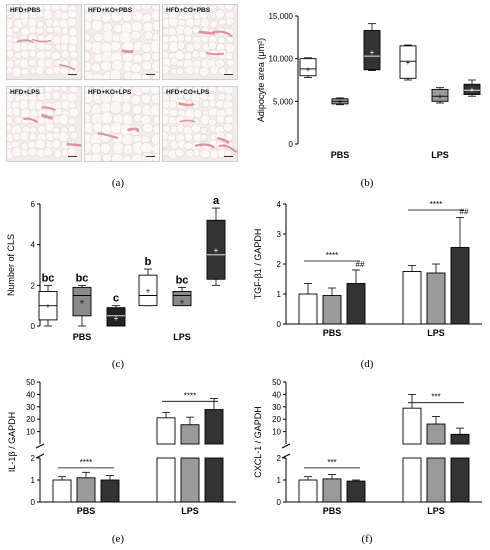  What do you see at coordinates (367, 364) in the screenshot?
I see `caption-d: (d)` at bounding box center [367, 364].